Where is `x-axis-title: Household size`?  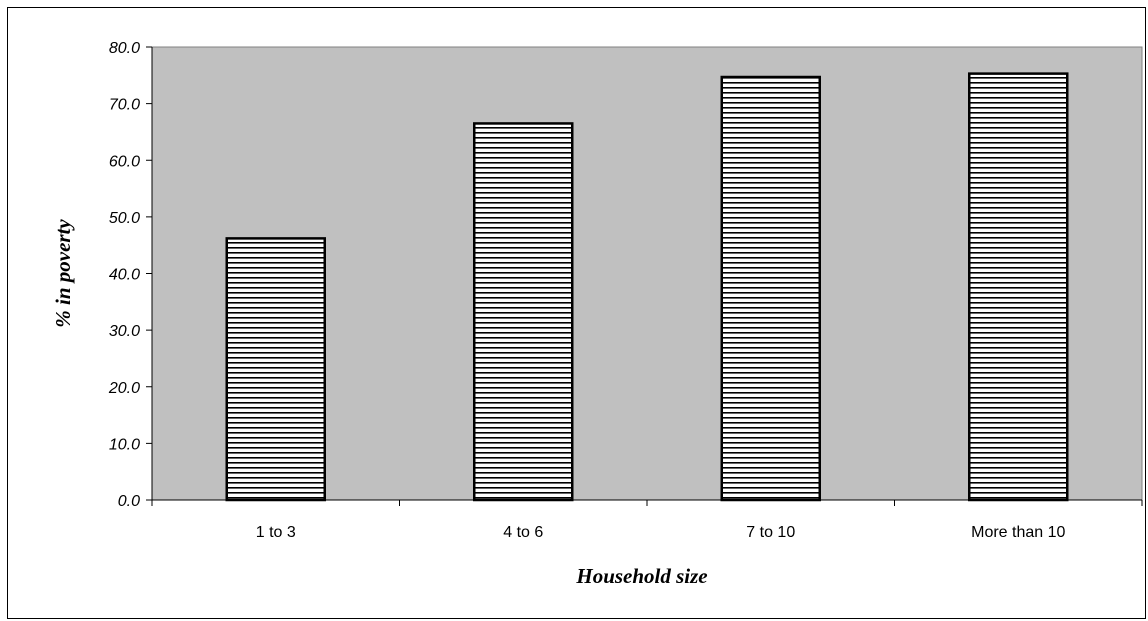 x-axis-title: Household size is located at coordinates (641, 576).